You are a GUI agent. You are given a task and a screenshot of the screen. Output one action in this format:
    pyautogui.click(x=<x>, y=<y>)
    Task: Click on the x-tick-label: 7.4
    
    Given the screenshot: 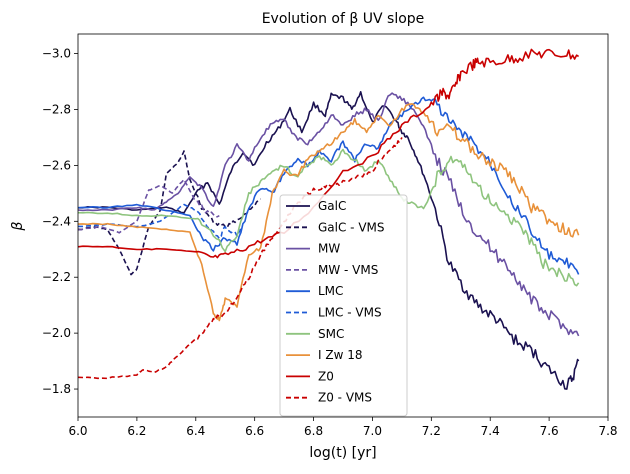 What is the action you would take?
    pyautogui.click(x=490, y=431)
    